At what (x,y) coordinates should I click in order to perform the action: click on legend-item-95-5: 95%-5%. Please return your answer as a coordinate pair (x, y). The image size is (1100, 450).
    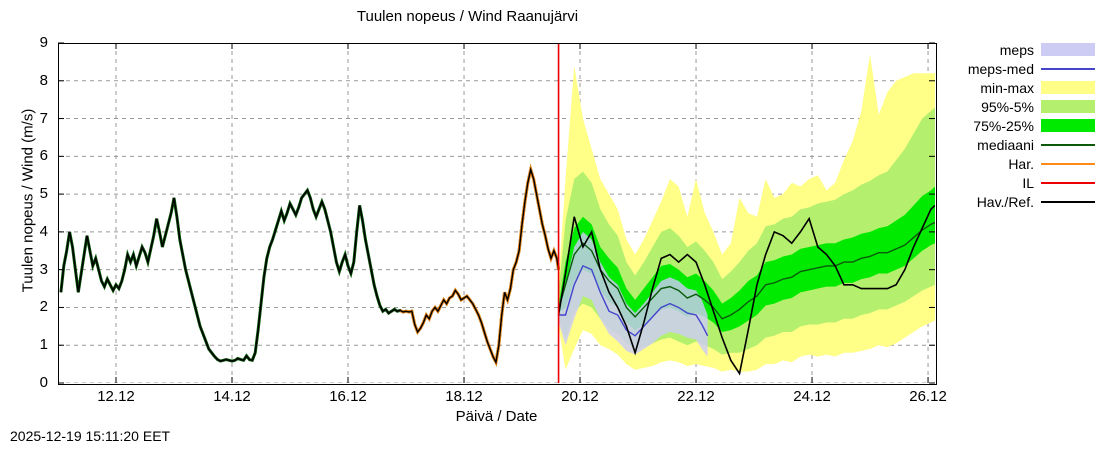
    Looking at the image, I should click on (1025, 106).